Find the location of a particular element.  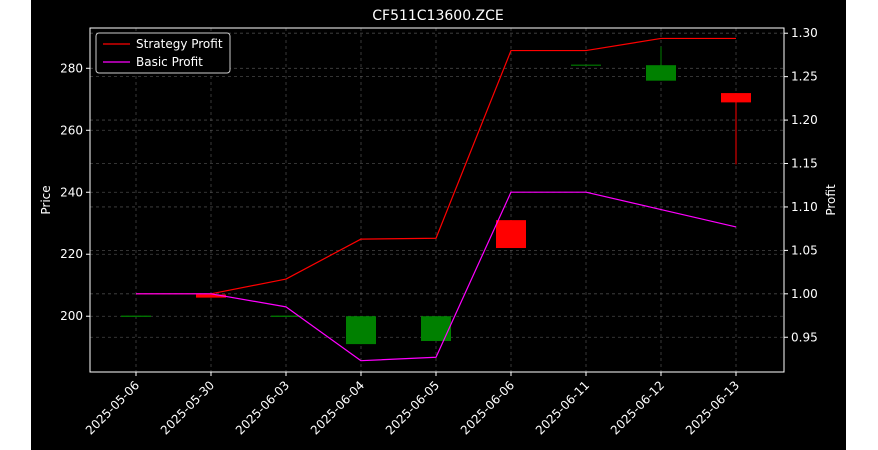

left-axis-label: Price is located at coordinates (46, 199).